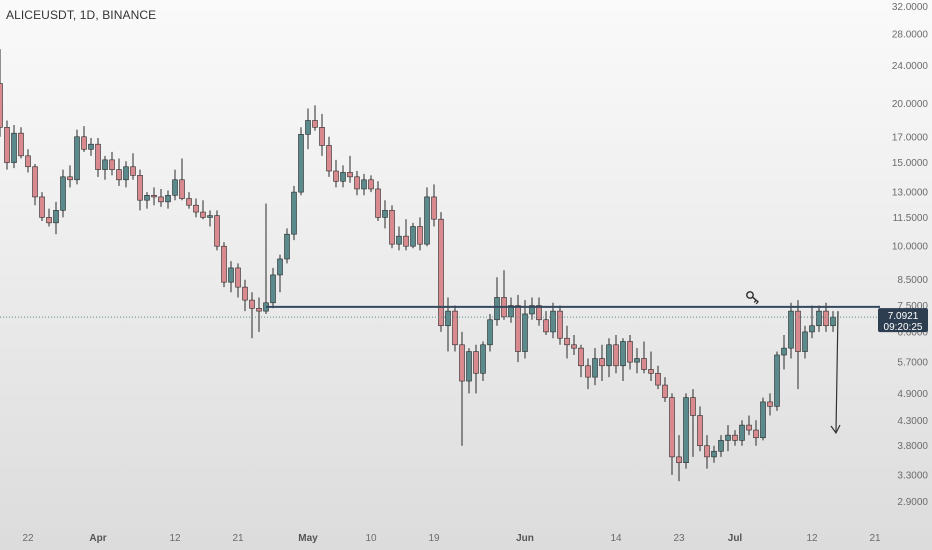 This screenshot has width=932, height=550. I want to click on time-tick-label: 12, so click(812, 538).